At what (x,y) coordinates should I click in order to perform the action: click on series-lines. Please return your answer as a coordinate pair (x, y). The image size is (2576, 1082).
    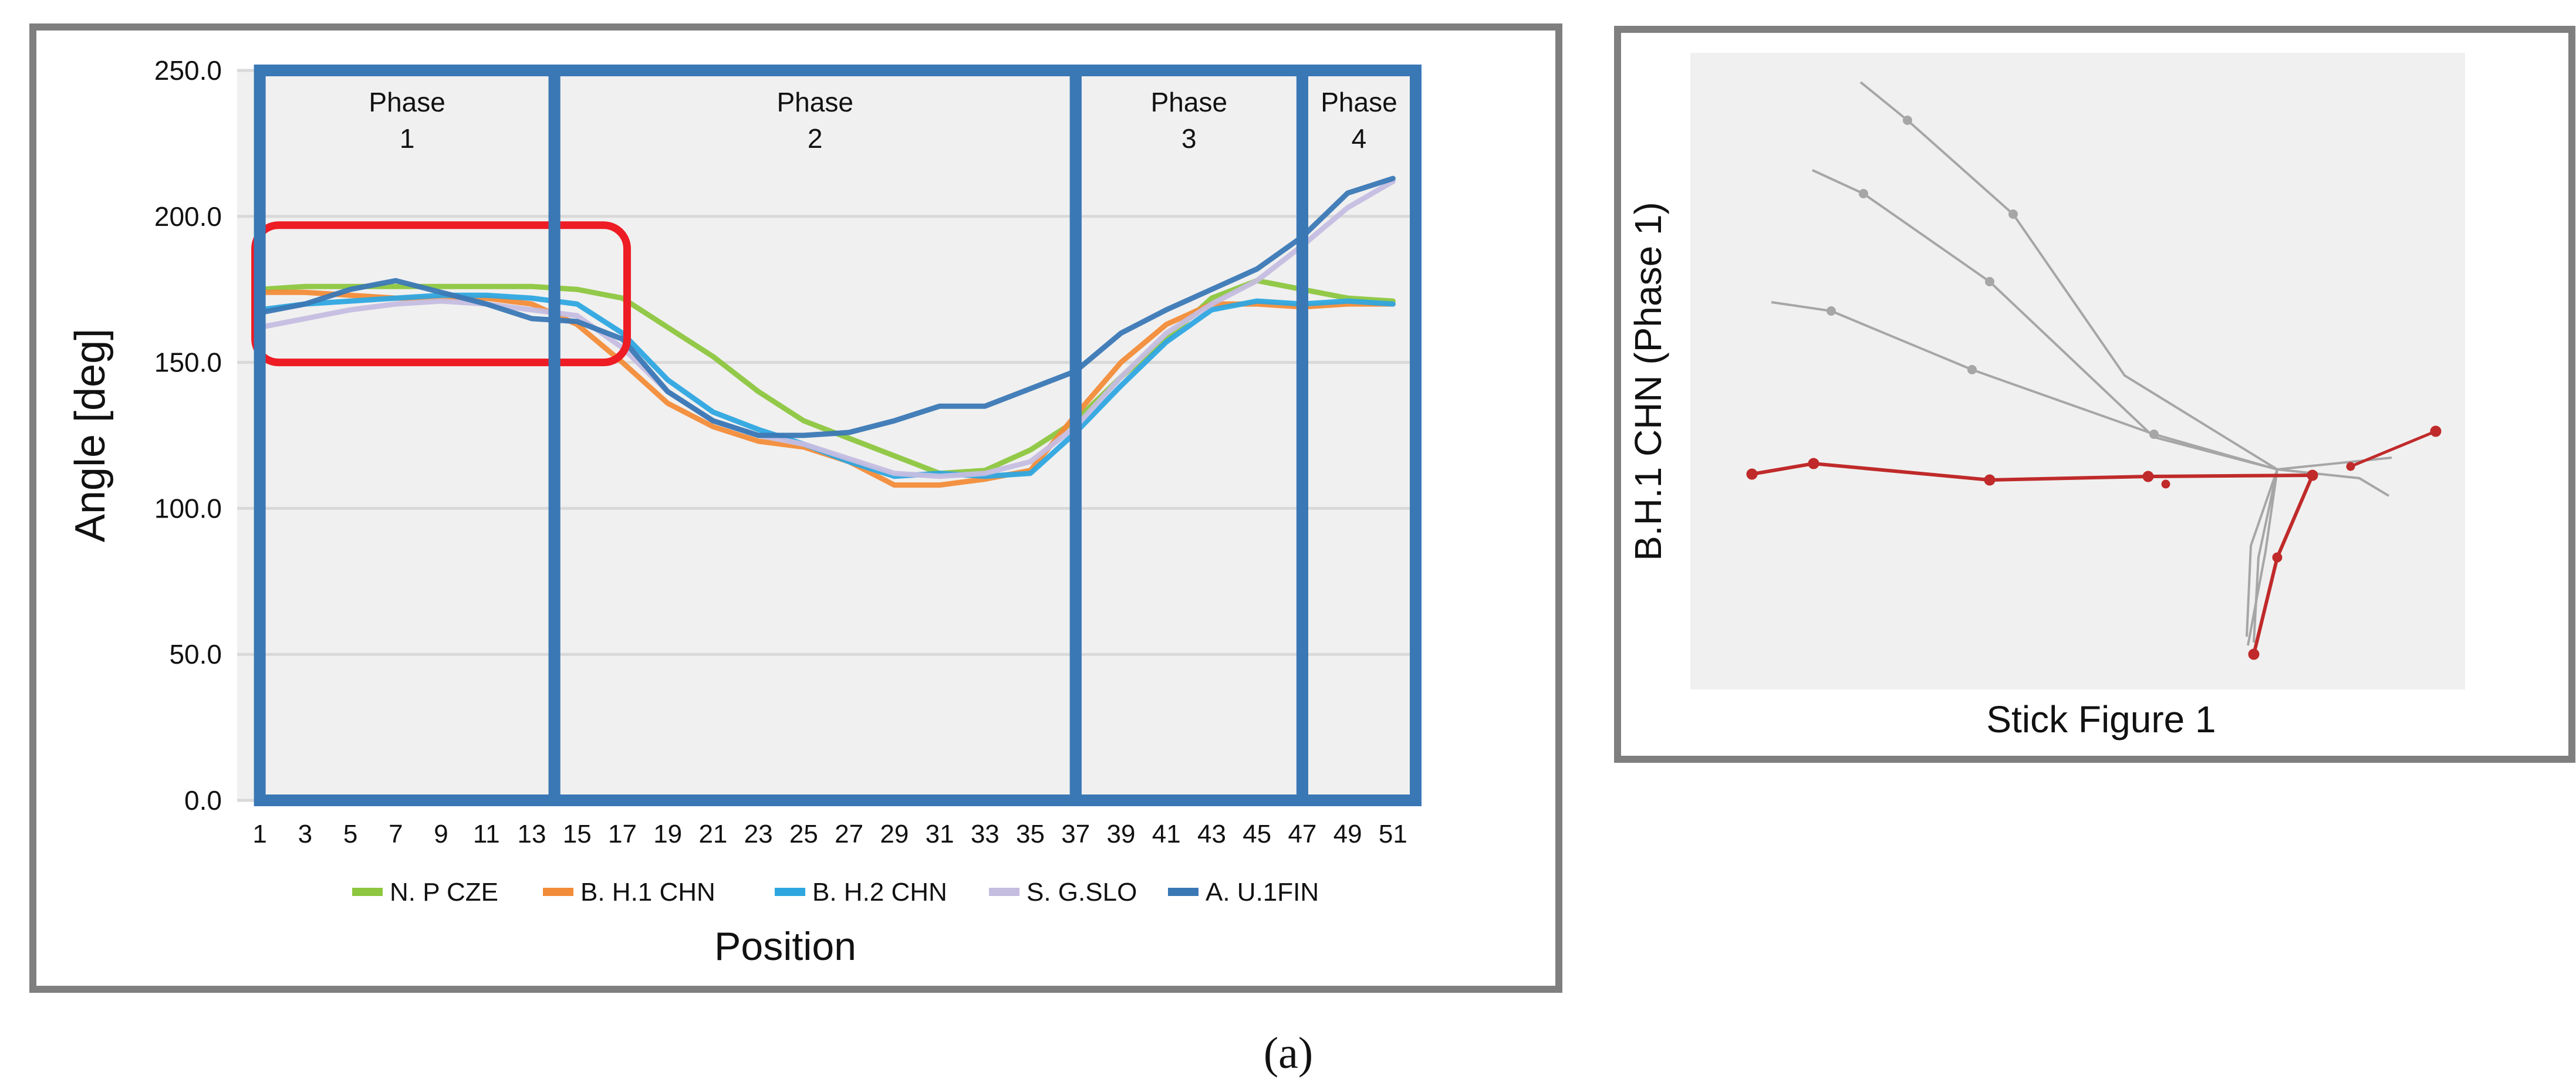
    Looking at the image, I should click on (826, 331).